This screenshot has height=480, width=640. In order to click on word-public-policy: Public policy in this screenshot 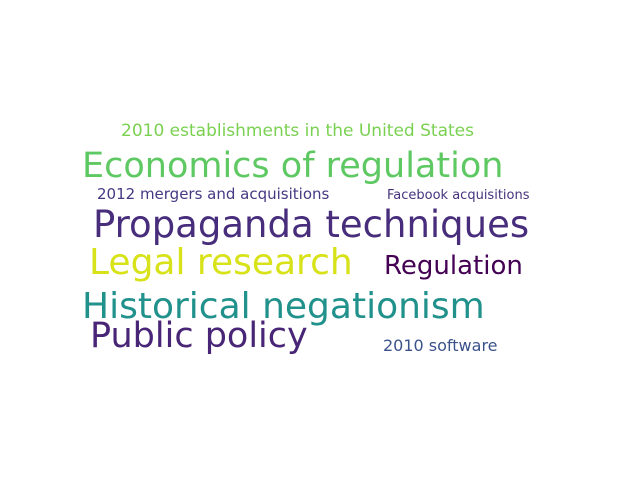, I will do `click(199, 336)`.